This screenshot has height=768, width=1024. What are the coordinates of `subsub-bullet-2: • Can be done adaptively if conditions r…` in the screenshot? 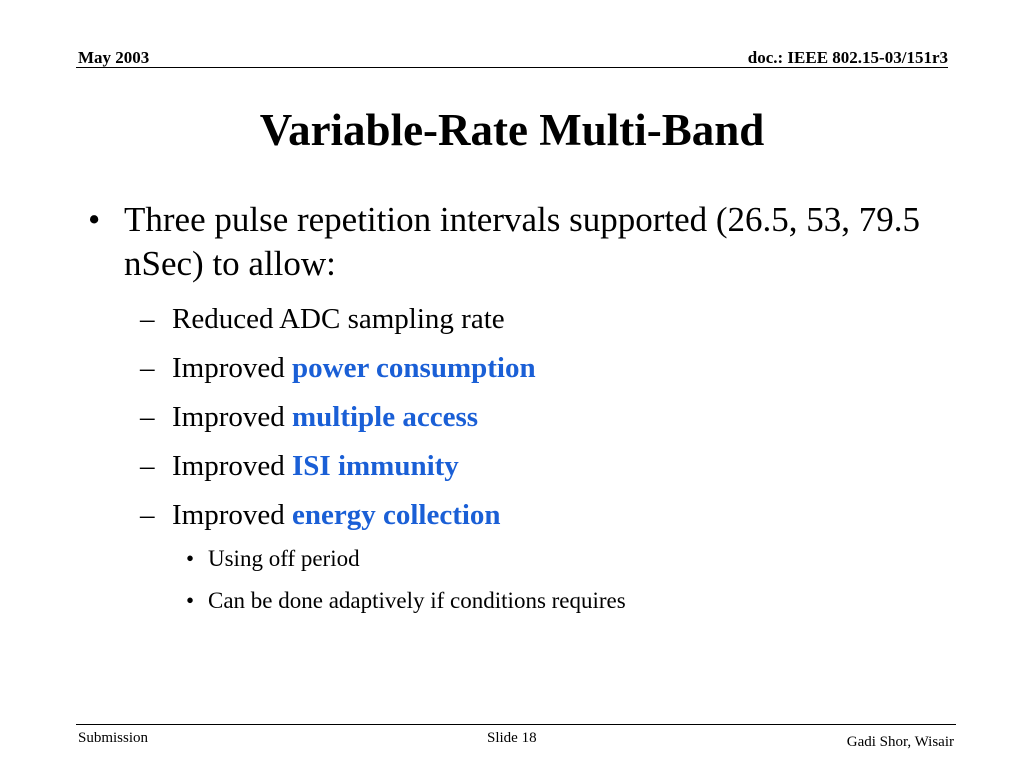 It's located at (566, 601).